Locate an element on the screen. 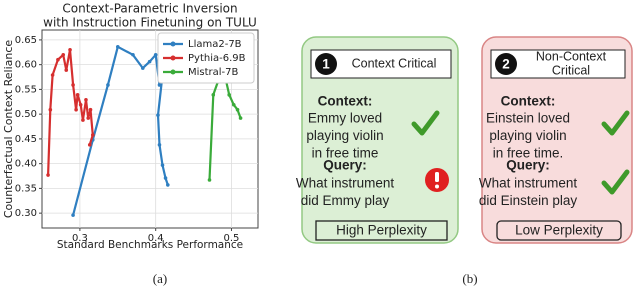 The width and height of the screenshot is (640, 290). header: Context Critical is located at coordinates (394, 63).